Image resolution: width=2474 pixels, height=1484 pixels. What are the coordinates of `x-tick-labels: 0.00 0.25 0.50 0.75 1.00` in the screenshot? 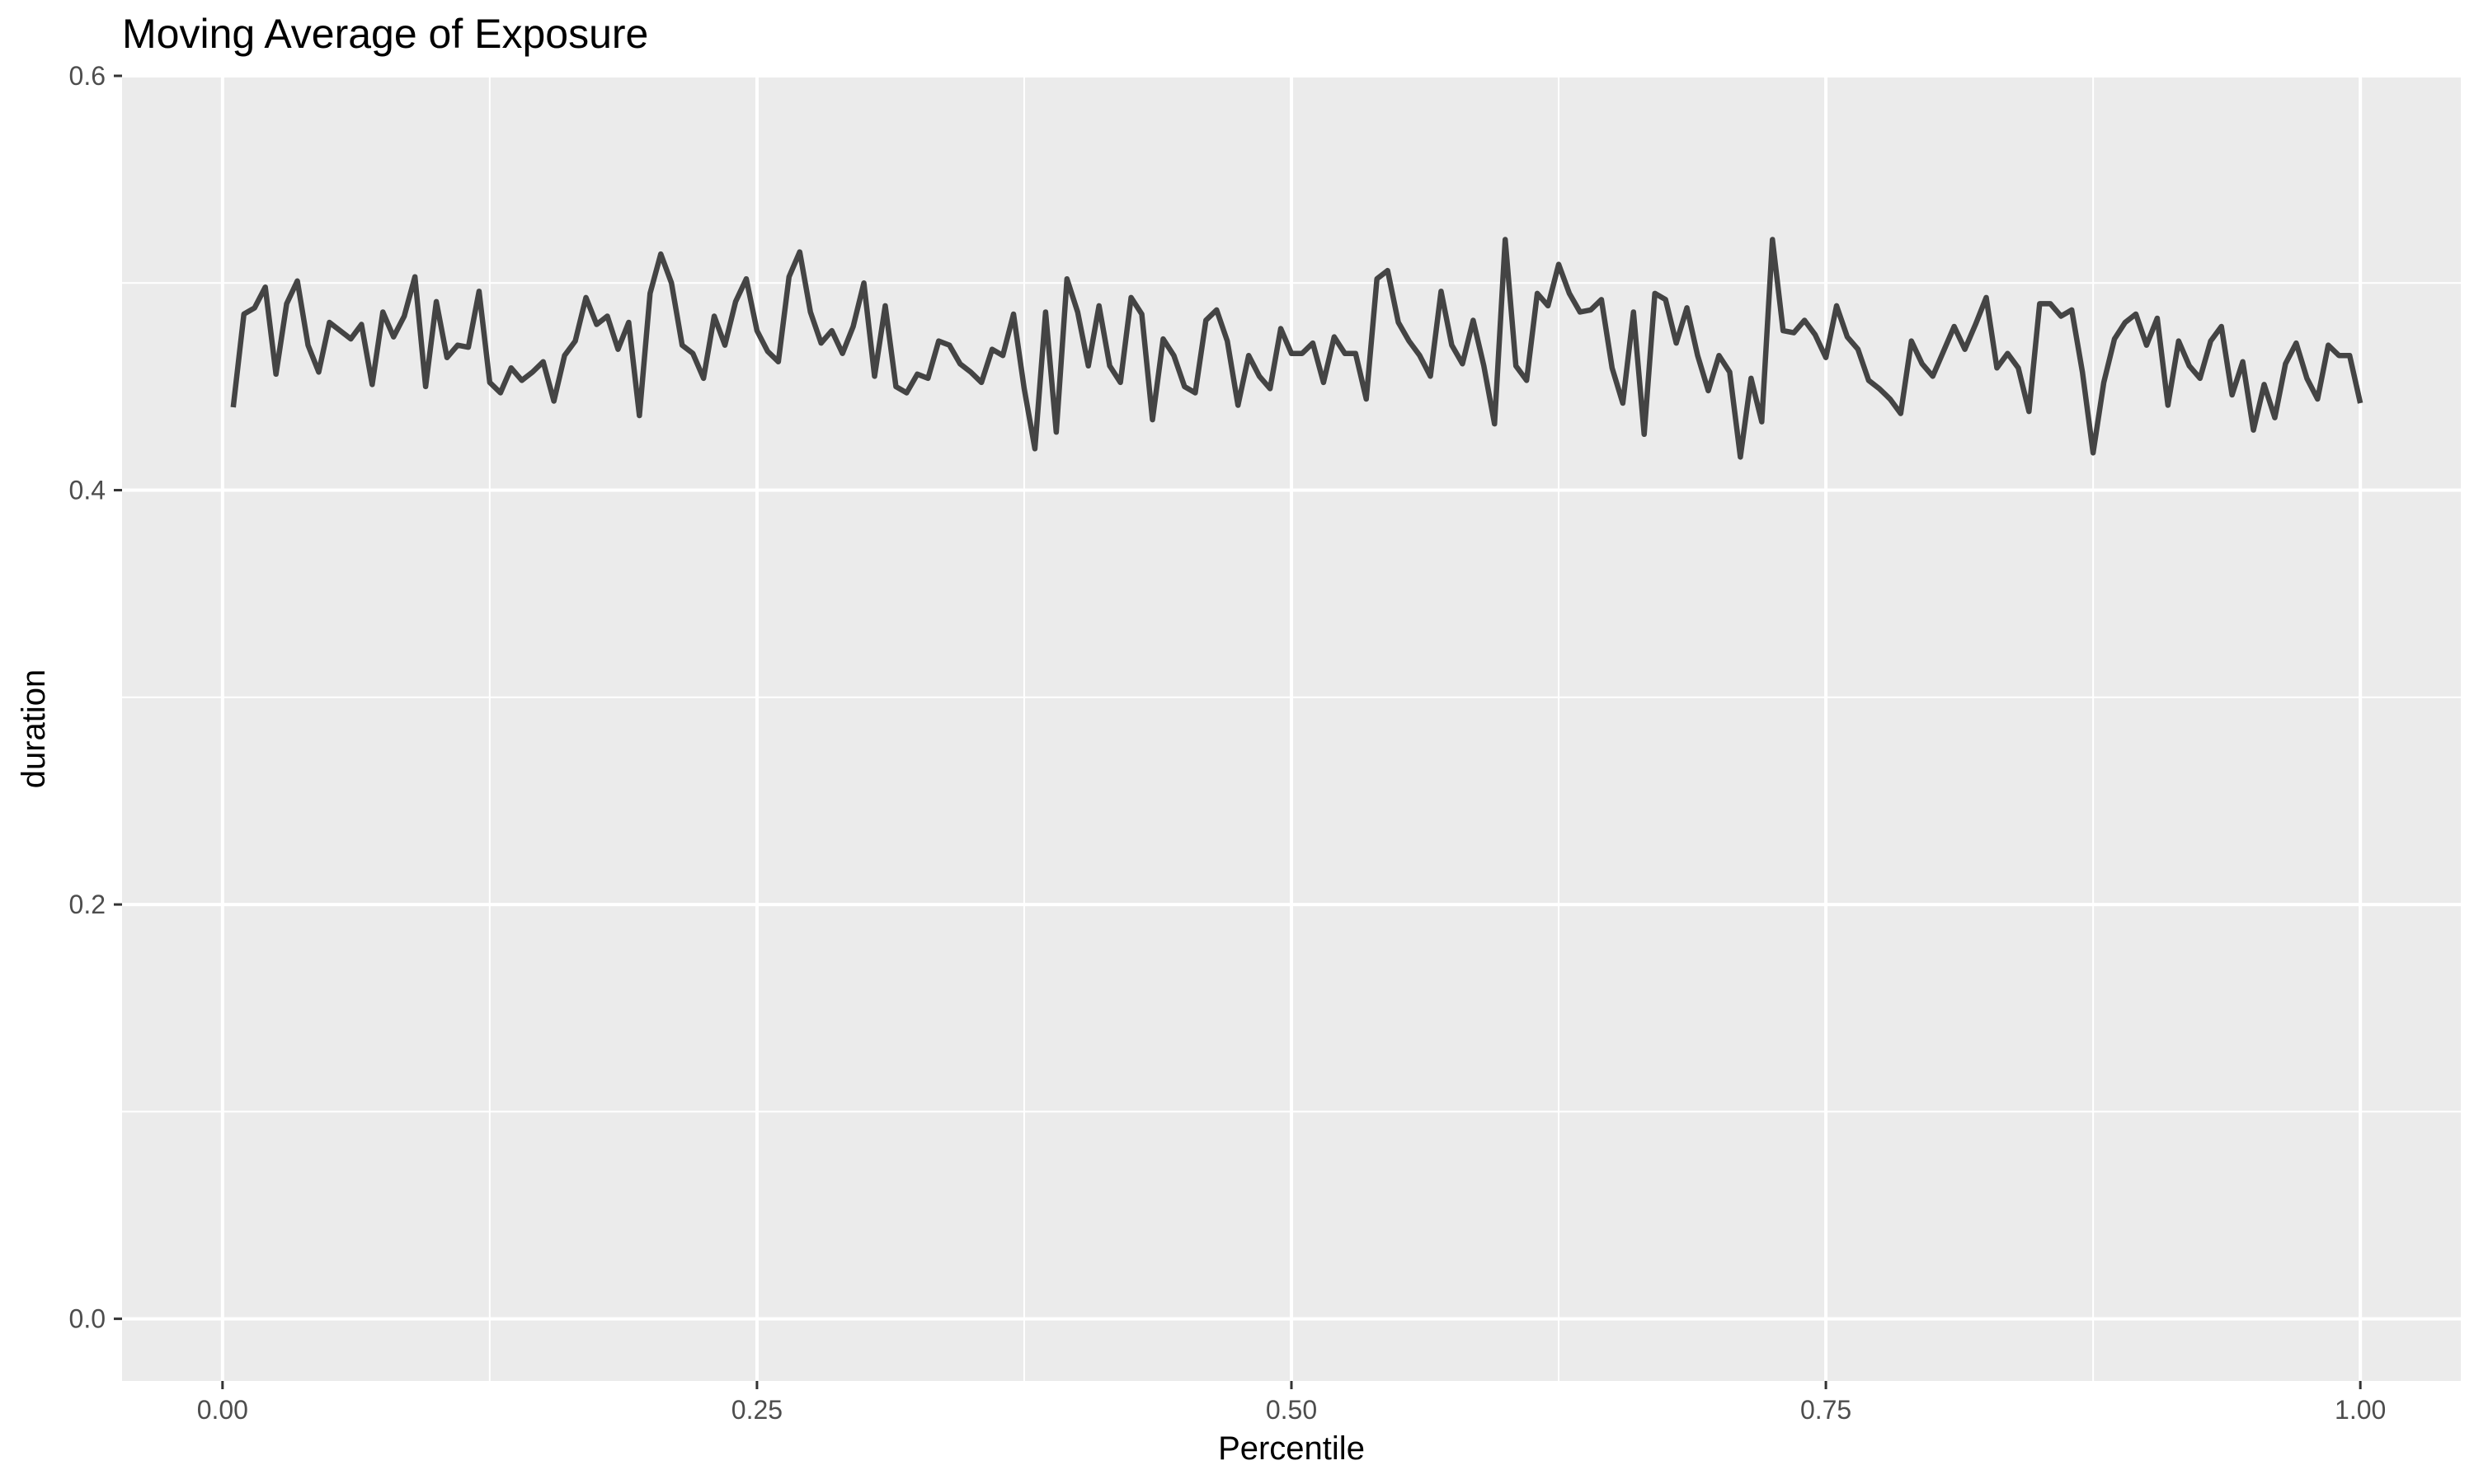 It's located at (1292, 1410).